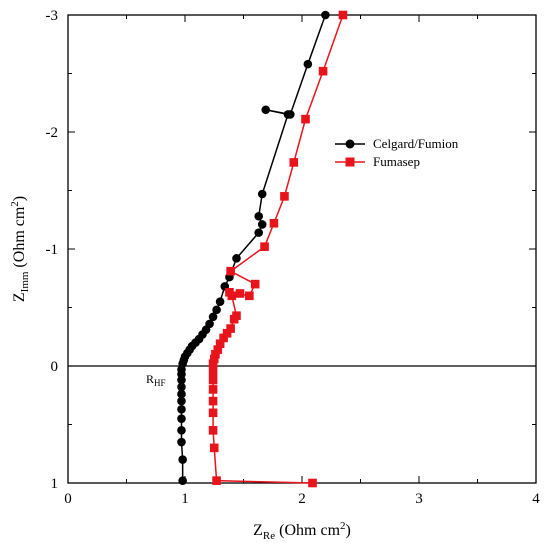 The width and height of the screenshot is (549, 550). What do you see at coordinates (419, 499) in the screenshot?
I see `x-tick-label: 3` at bounding box center [419, 499].